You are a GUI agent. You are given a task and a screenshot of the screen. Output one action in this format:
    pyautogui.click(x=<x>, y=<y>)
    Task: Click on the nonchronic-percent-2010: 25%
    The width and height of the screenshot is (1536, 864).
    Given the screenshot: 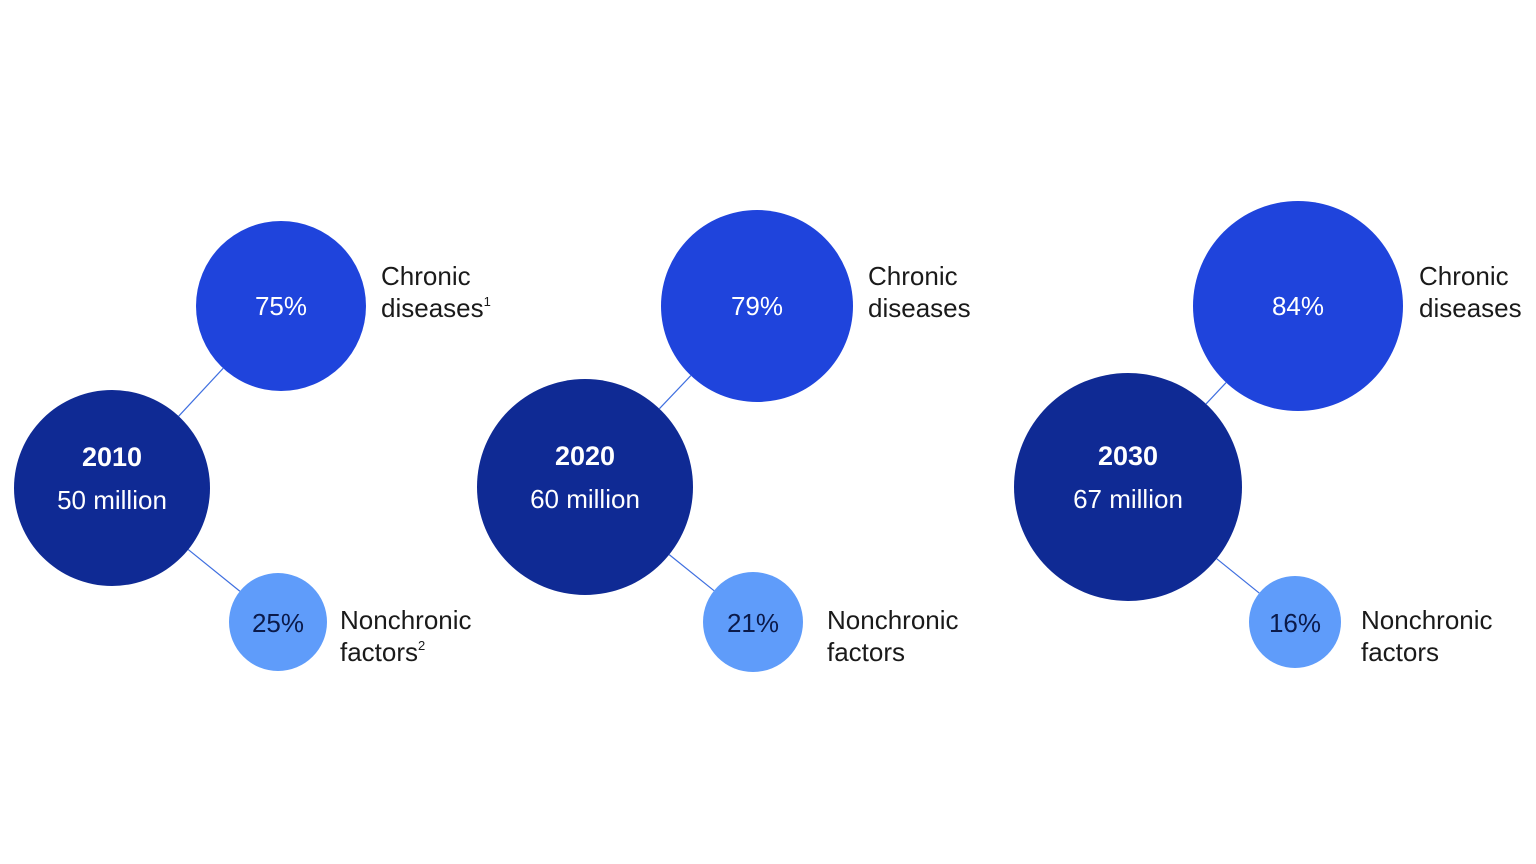 What is the action you would take?
    pyautogui.click(x=278, y=623)
    